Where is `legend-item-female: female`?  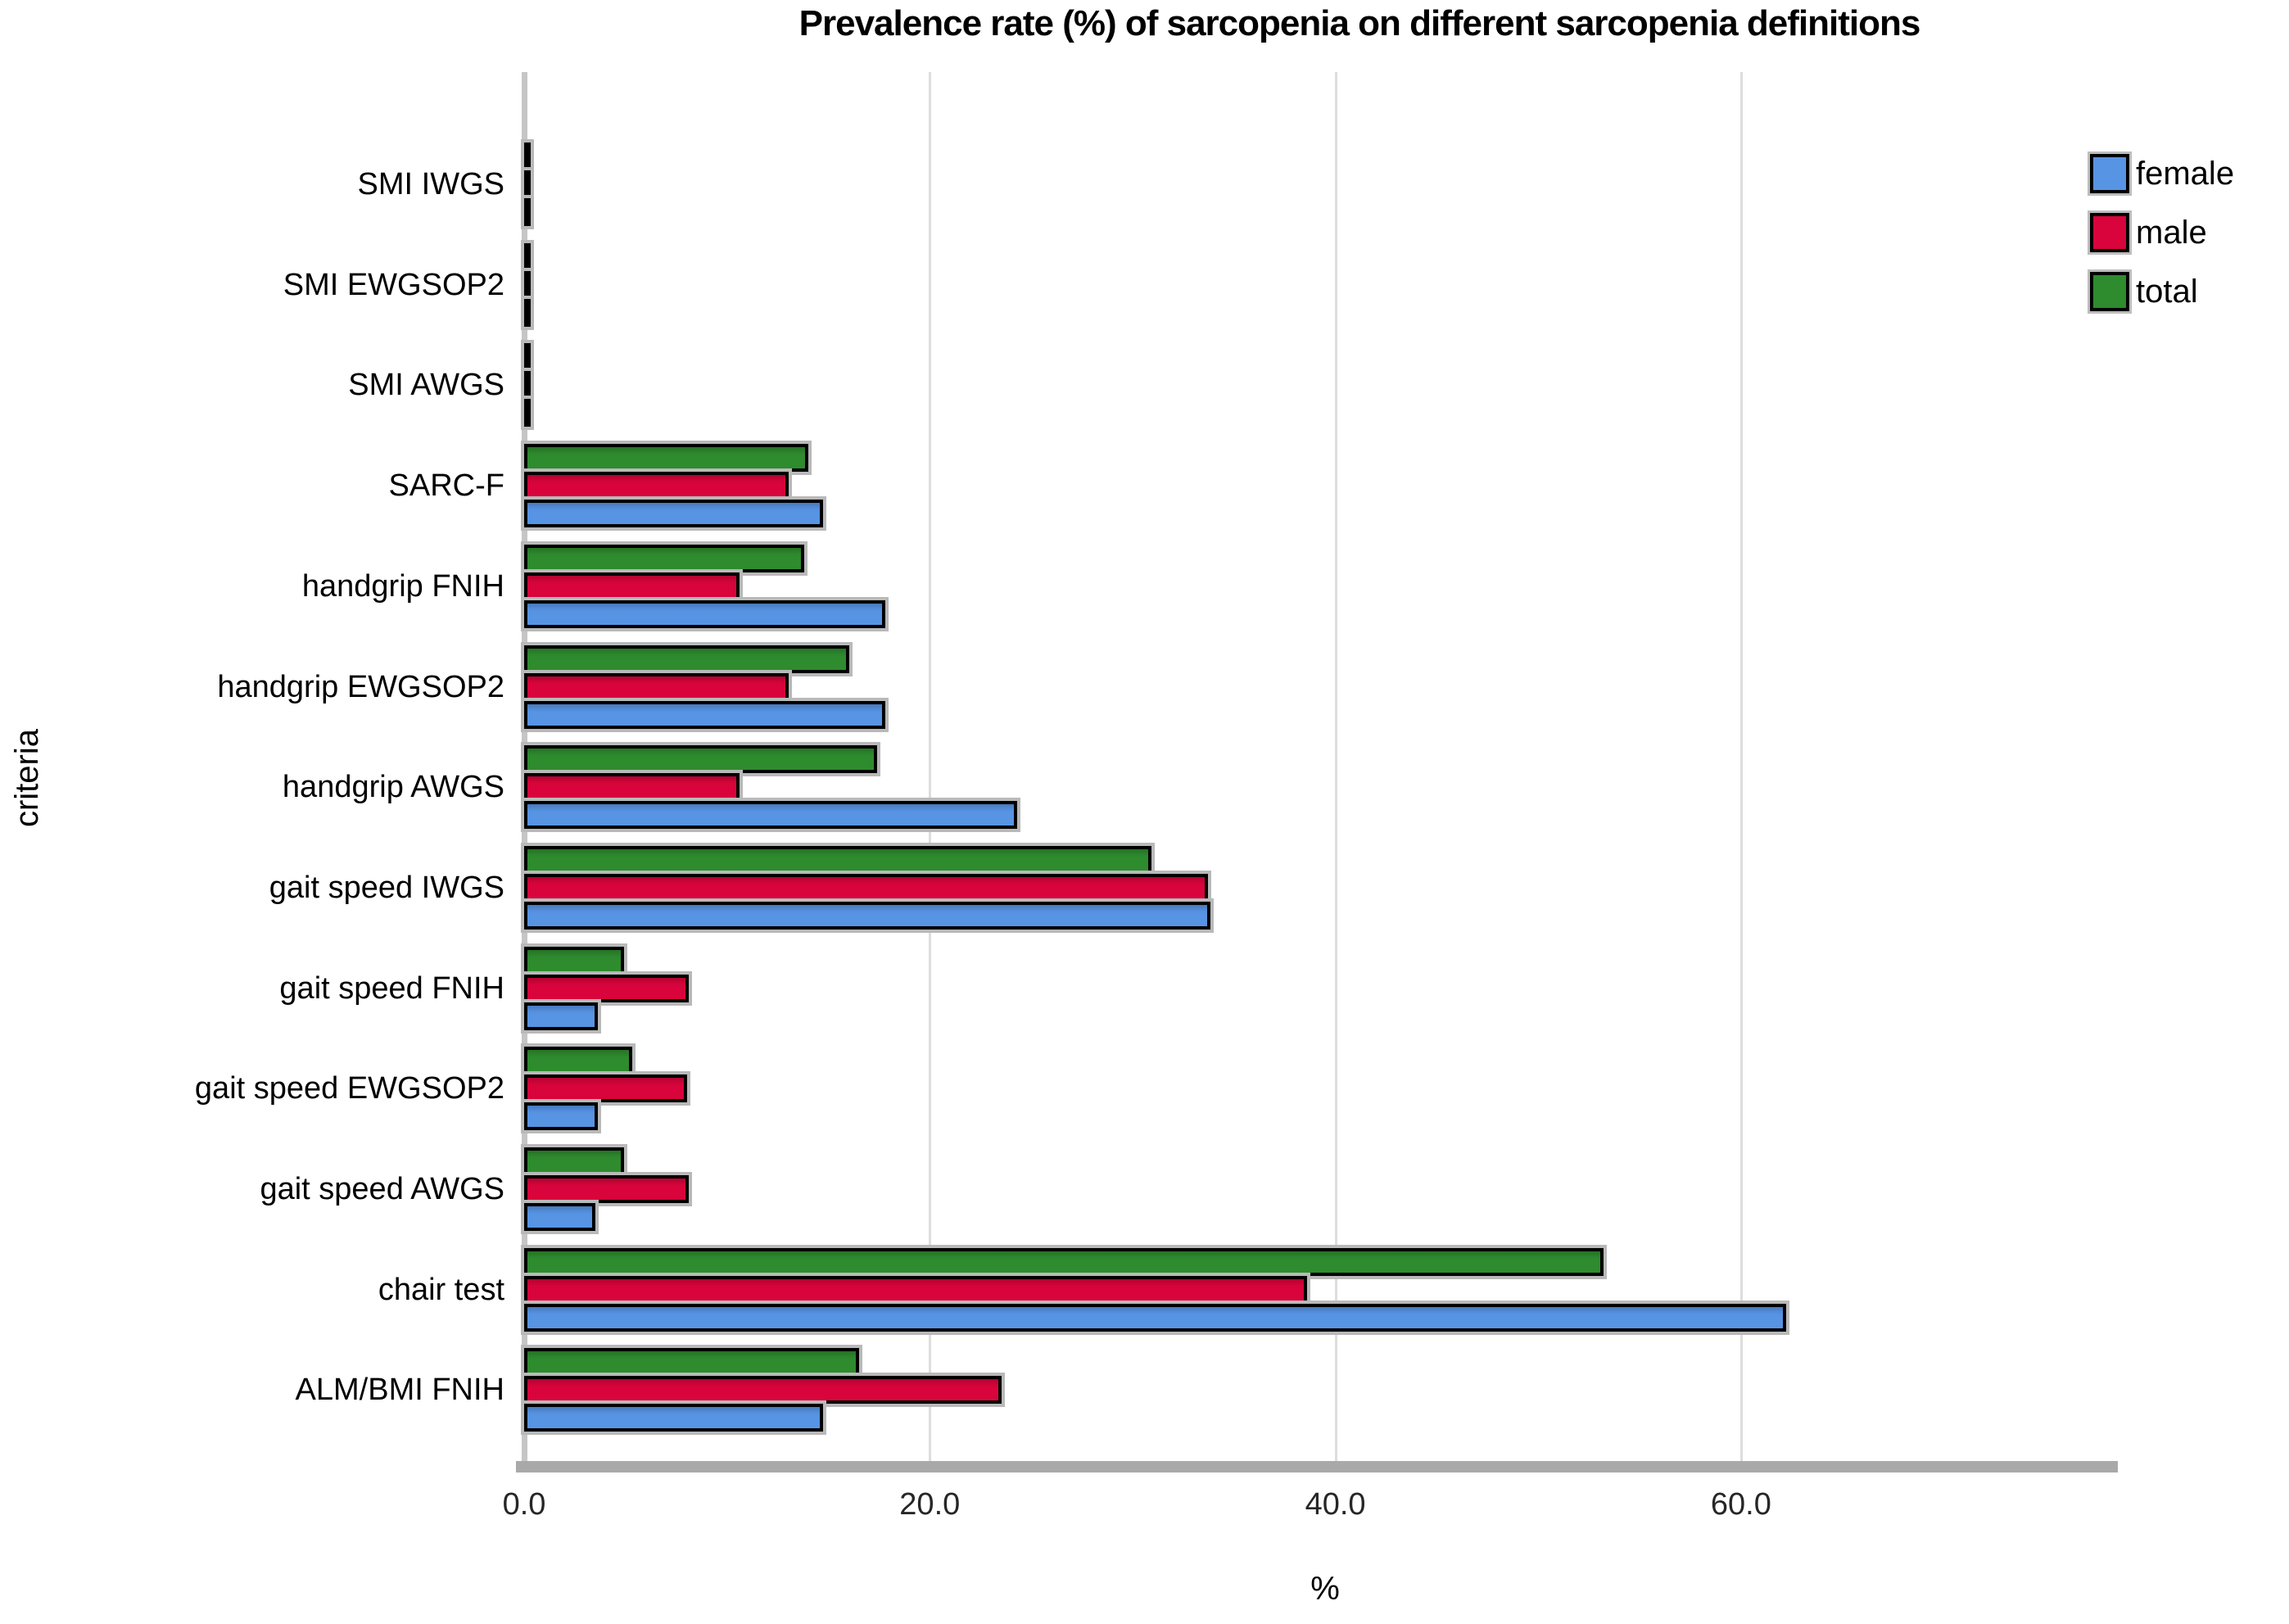 legend-item-female: female is located at coordinates (2162, 173).